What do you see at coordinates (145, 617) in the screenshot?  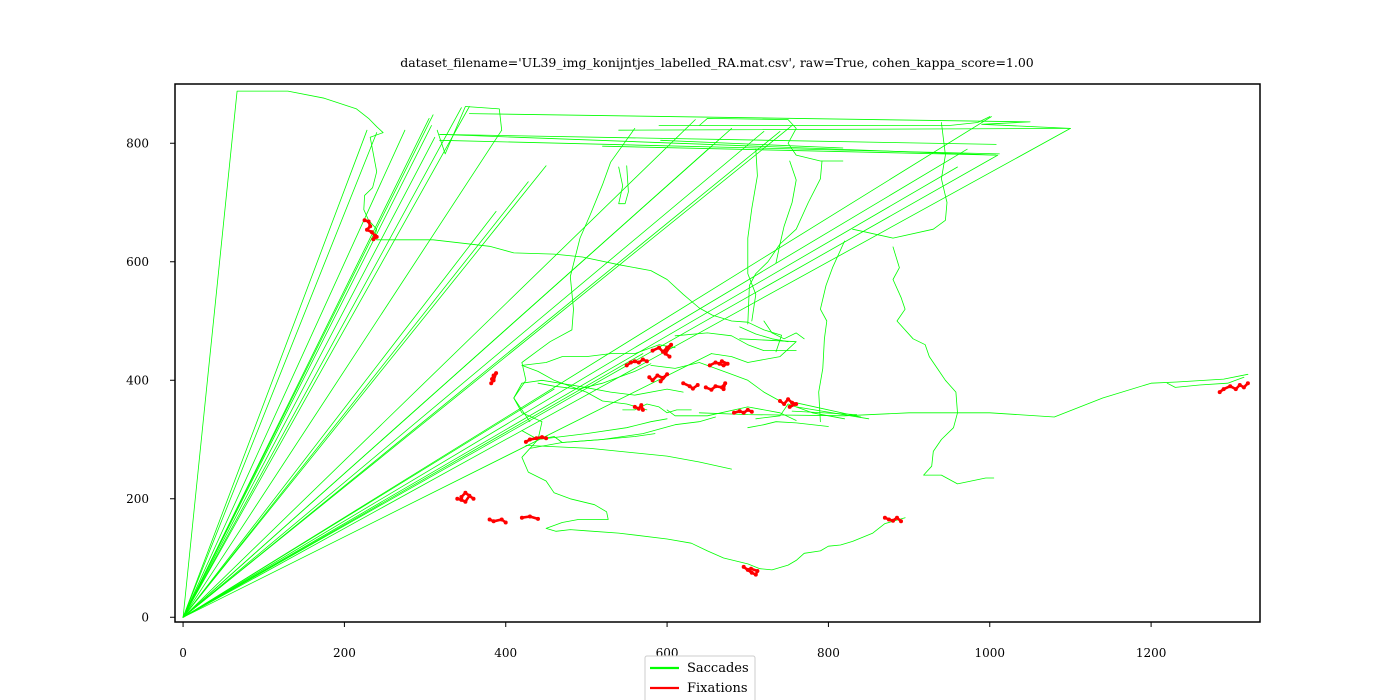 I see `y-tick-label: 0` at bounding box center [145, 617].